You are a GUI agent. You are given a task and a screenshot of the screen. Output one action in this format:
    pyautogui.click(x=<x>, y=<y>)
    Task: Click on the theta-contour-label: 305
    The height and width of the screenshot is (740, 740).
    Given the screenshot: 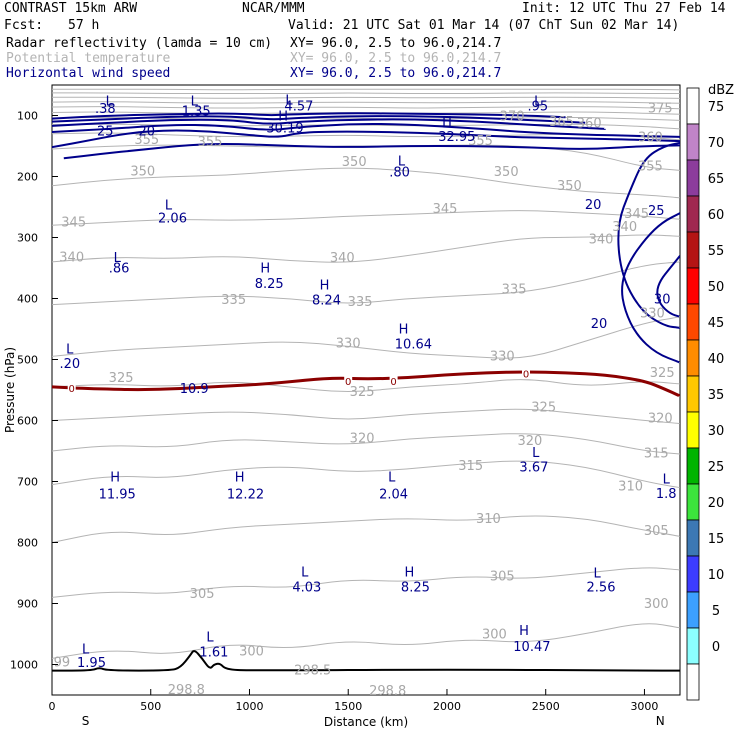 What is the action you would take?
    pyautogui.click(x=656, y=531)
    